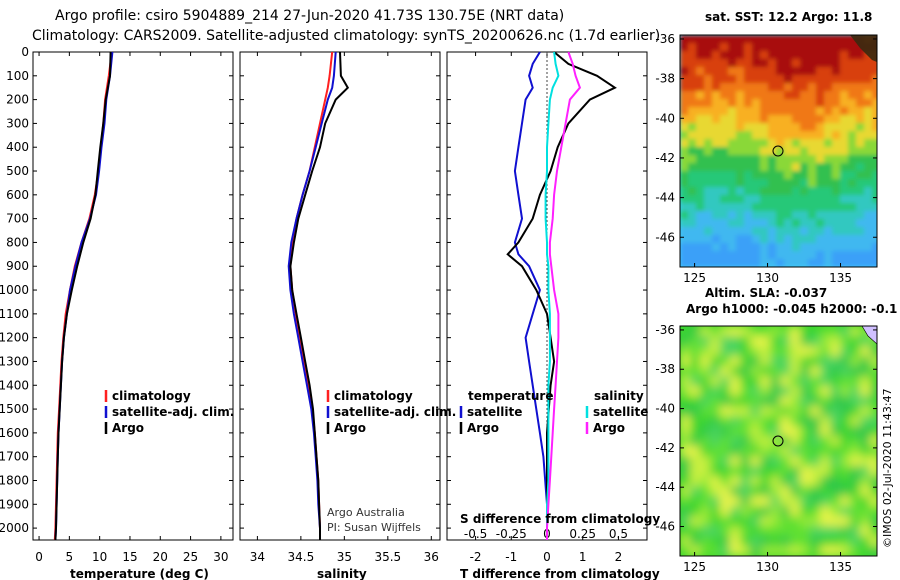 The image size is (900, 580). Describe the element at coordinates (494, 412) in the screenshot. I see `legend-t-satellite: satellite` at that location.